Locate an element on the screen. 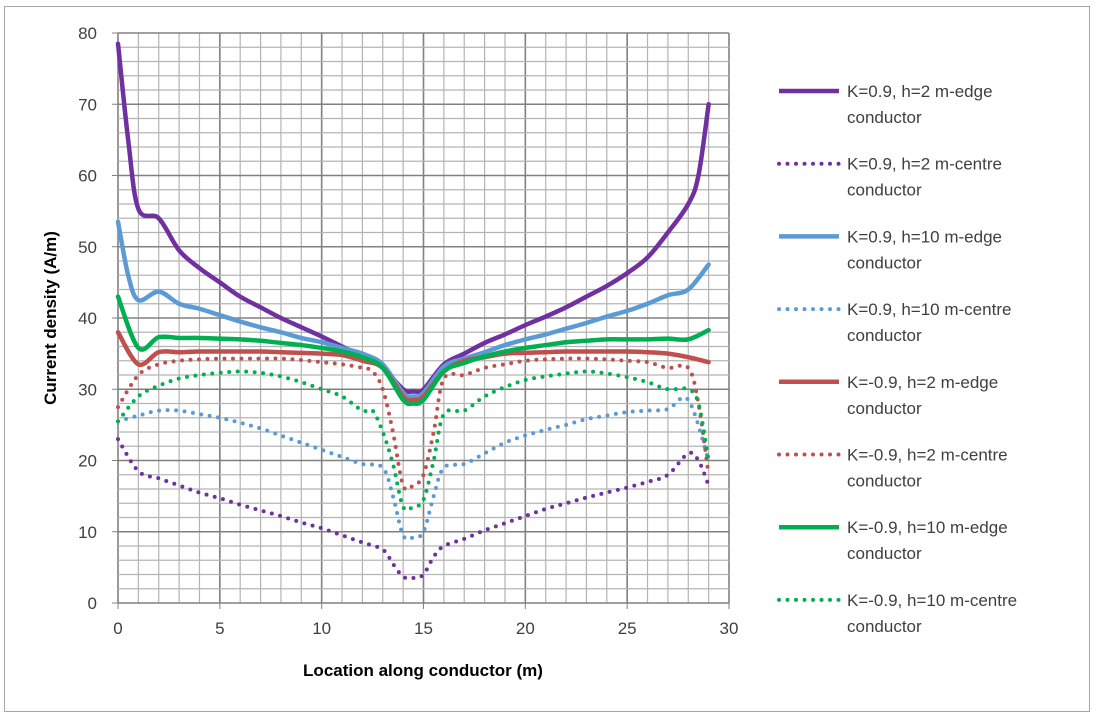 Image resolution: width=1098 pixels, height=722 pixels. y-tick-label: 80 is located at coordinates (87, 33).